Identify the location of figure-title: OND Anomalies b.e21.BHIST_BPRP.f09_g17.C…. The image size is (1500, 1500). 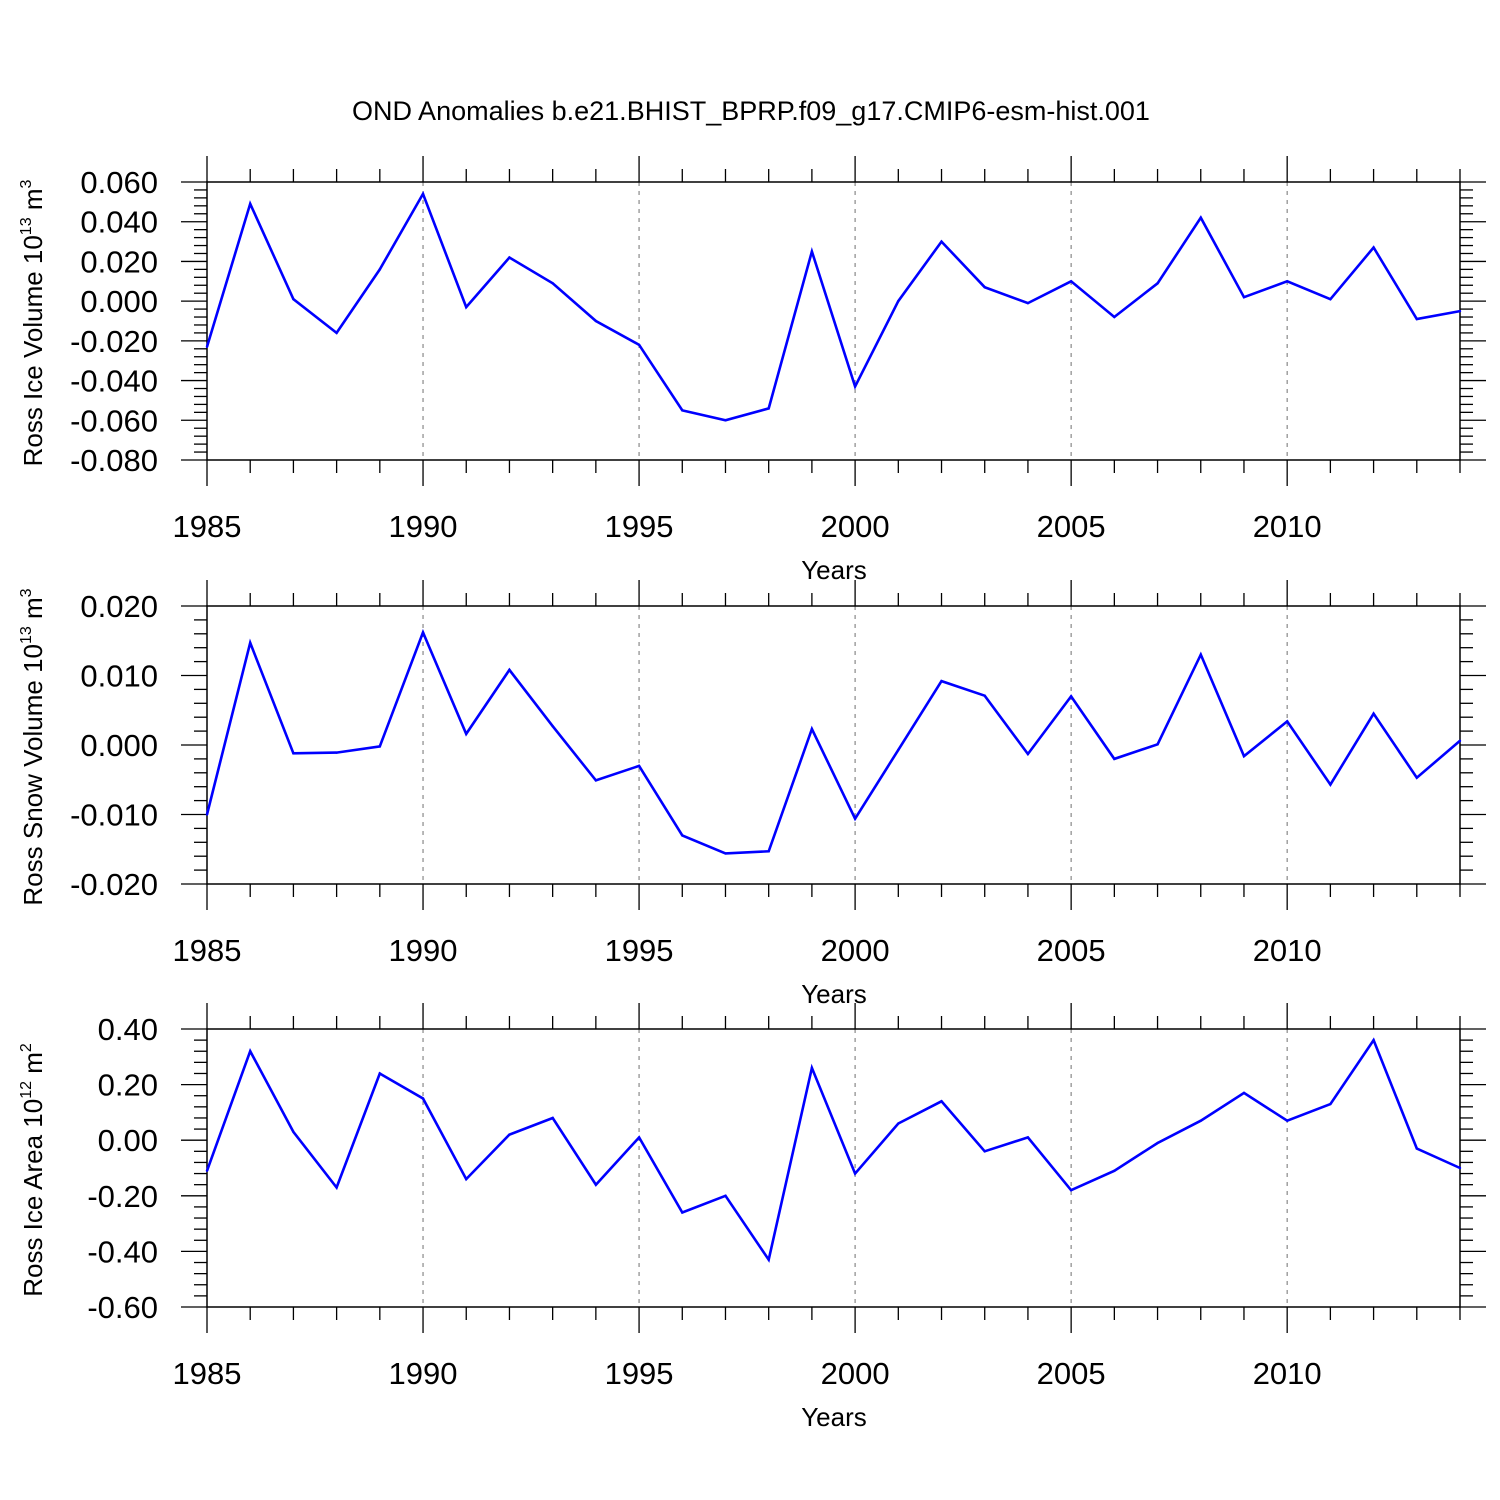
(751, 111).